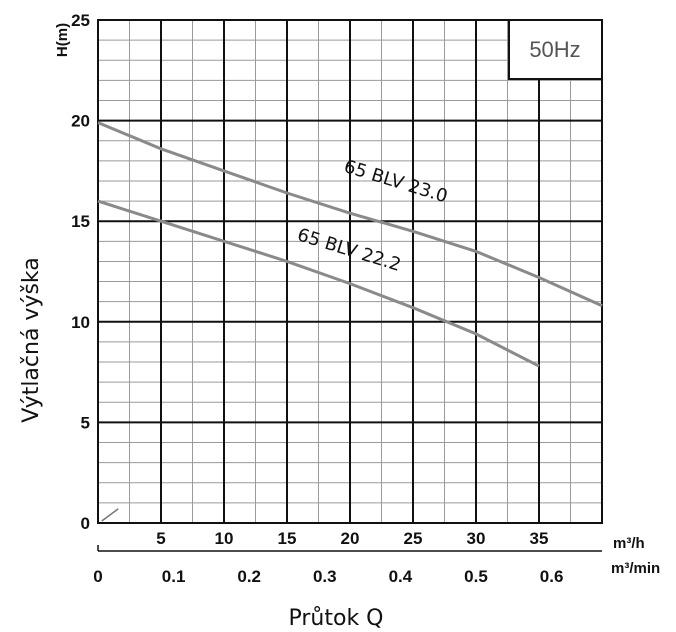 This screenshot has height=632, width=676. I want to click on y-axis-unit-label: H(m), so click(62, 40).